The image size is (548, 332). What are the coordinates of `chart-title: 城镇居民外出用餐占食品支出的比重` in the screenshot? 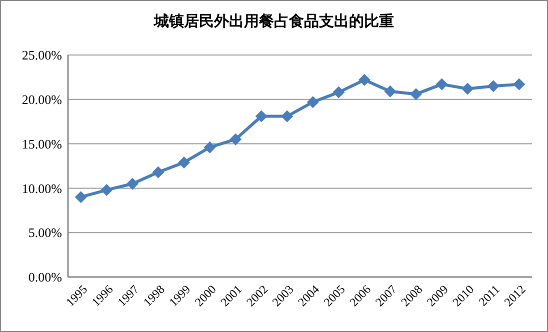 It's located at (273, 21).